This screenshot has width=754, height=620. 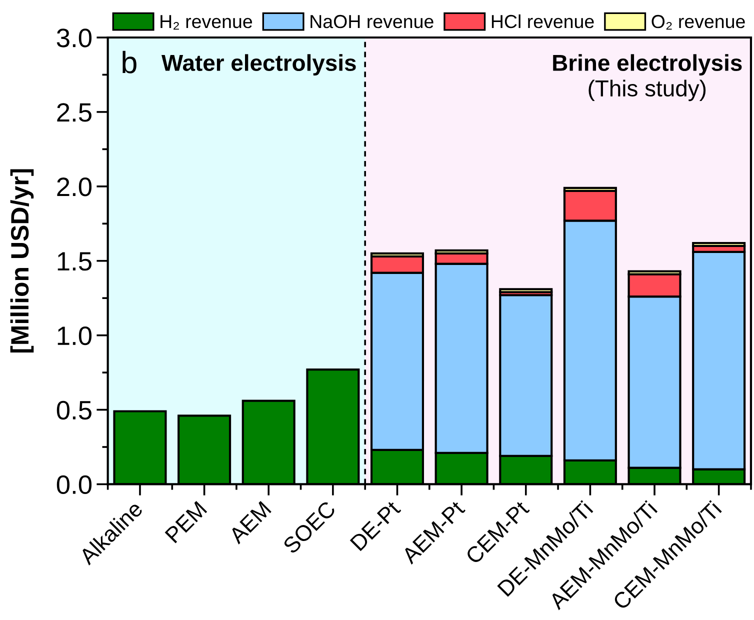 I want to click on y-tick-label: 3.0, so click(x=74, y=38).